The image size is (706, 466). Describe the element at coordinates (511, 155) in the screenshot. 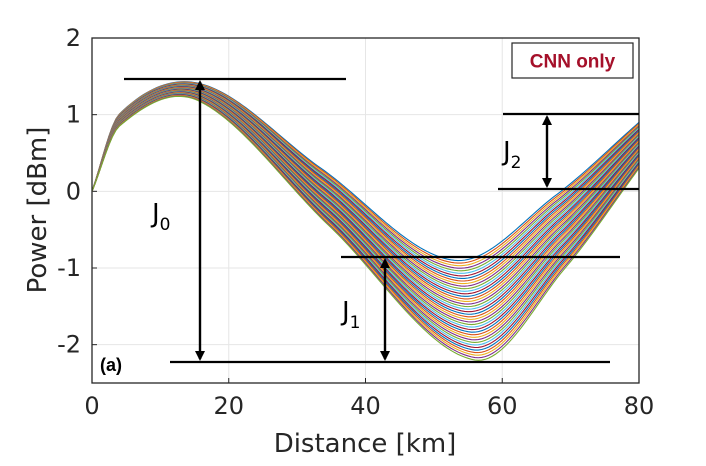

I see `j2-label: J2` at that location.